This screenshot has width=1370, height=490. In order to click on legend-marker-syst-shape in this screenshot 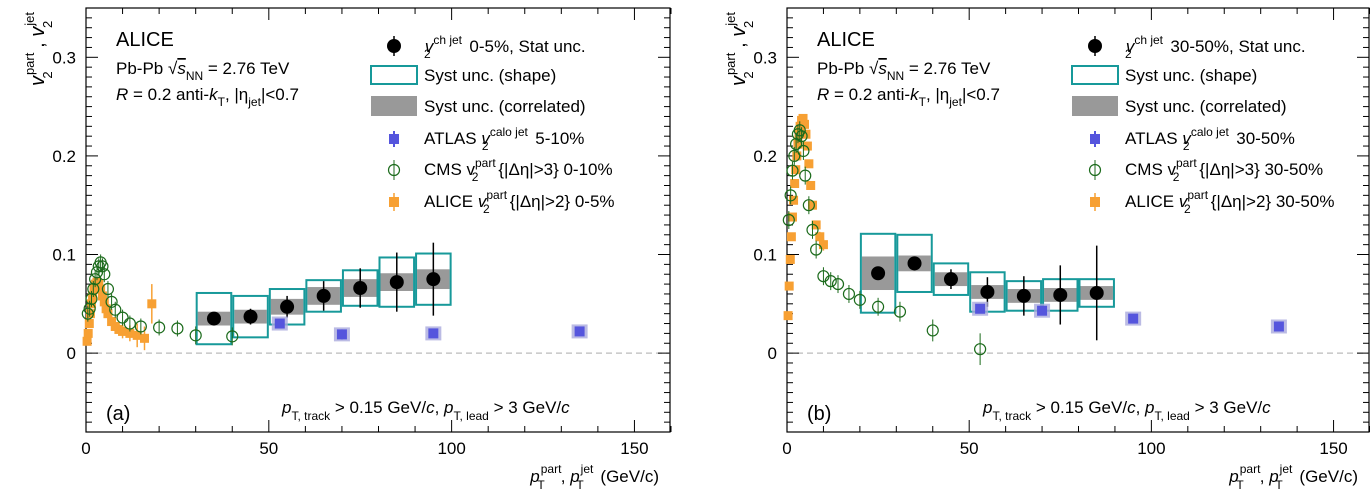, I will do `click(1095, 75)`.